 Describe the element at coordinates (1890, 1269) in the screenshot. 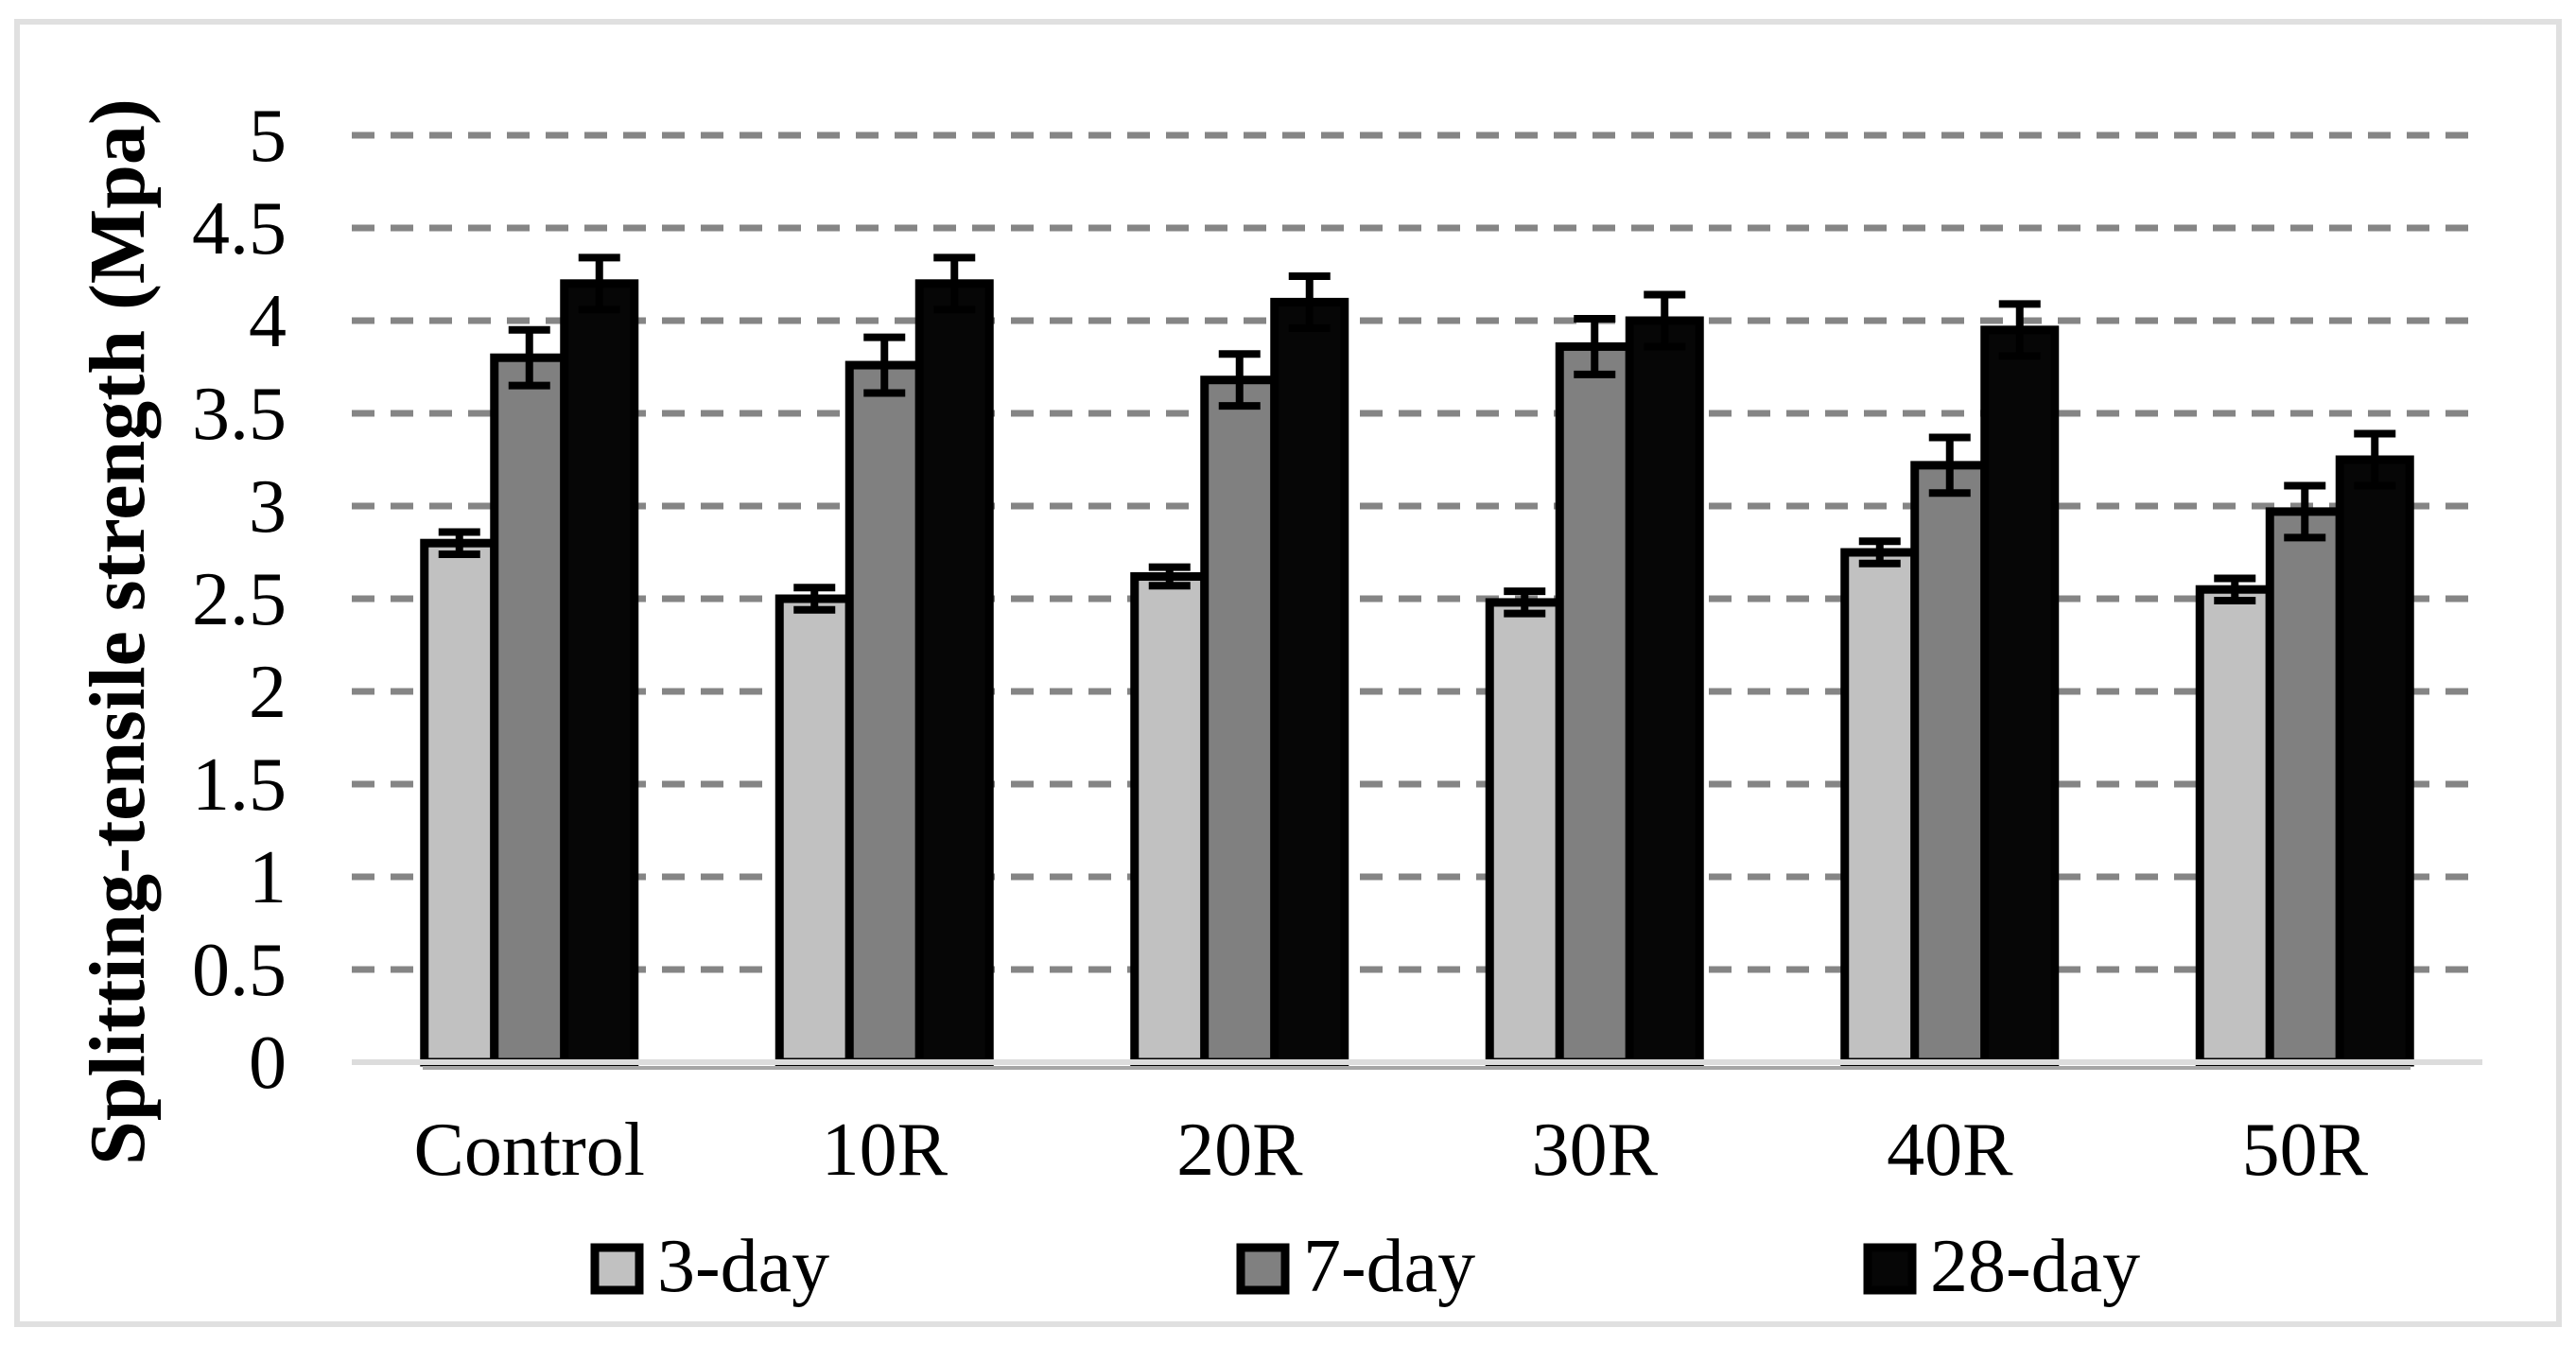

I see `legend-swatch-28-day` at that location.